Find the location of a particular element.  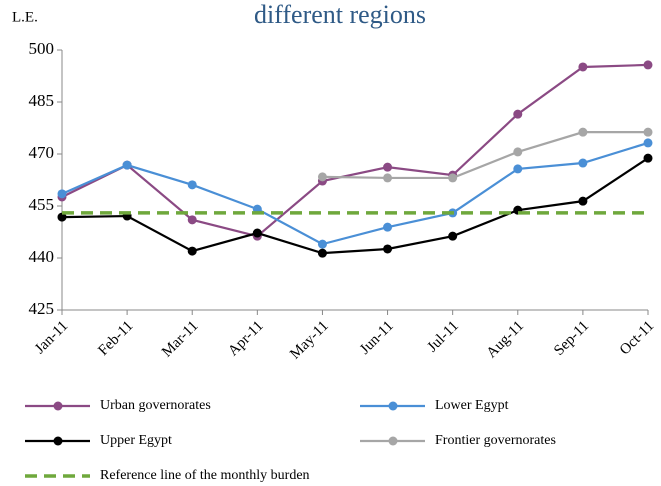

y-axis-label: L.E. is located at coordinates (25, 17).